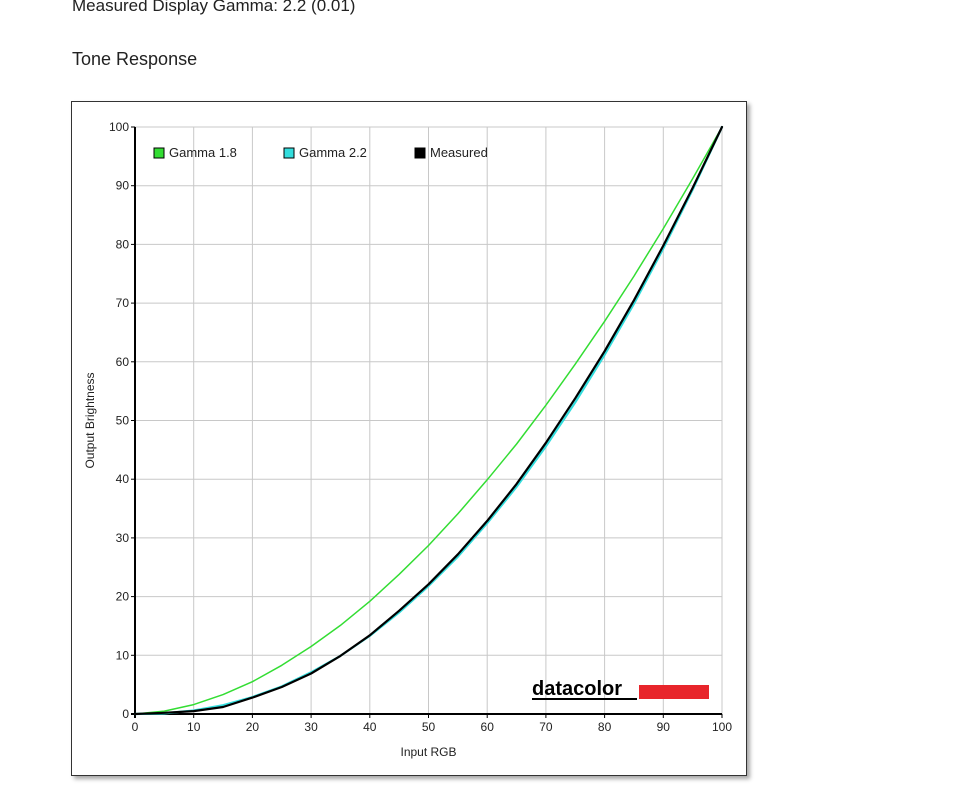  I want to click on section-title: Tone Response, so click(135, 59).